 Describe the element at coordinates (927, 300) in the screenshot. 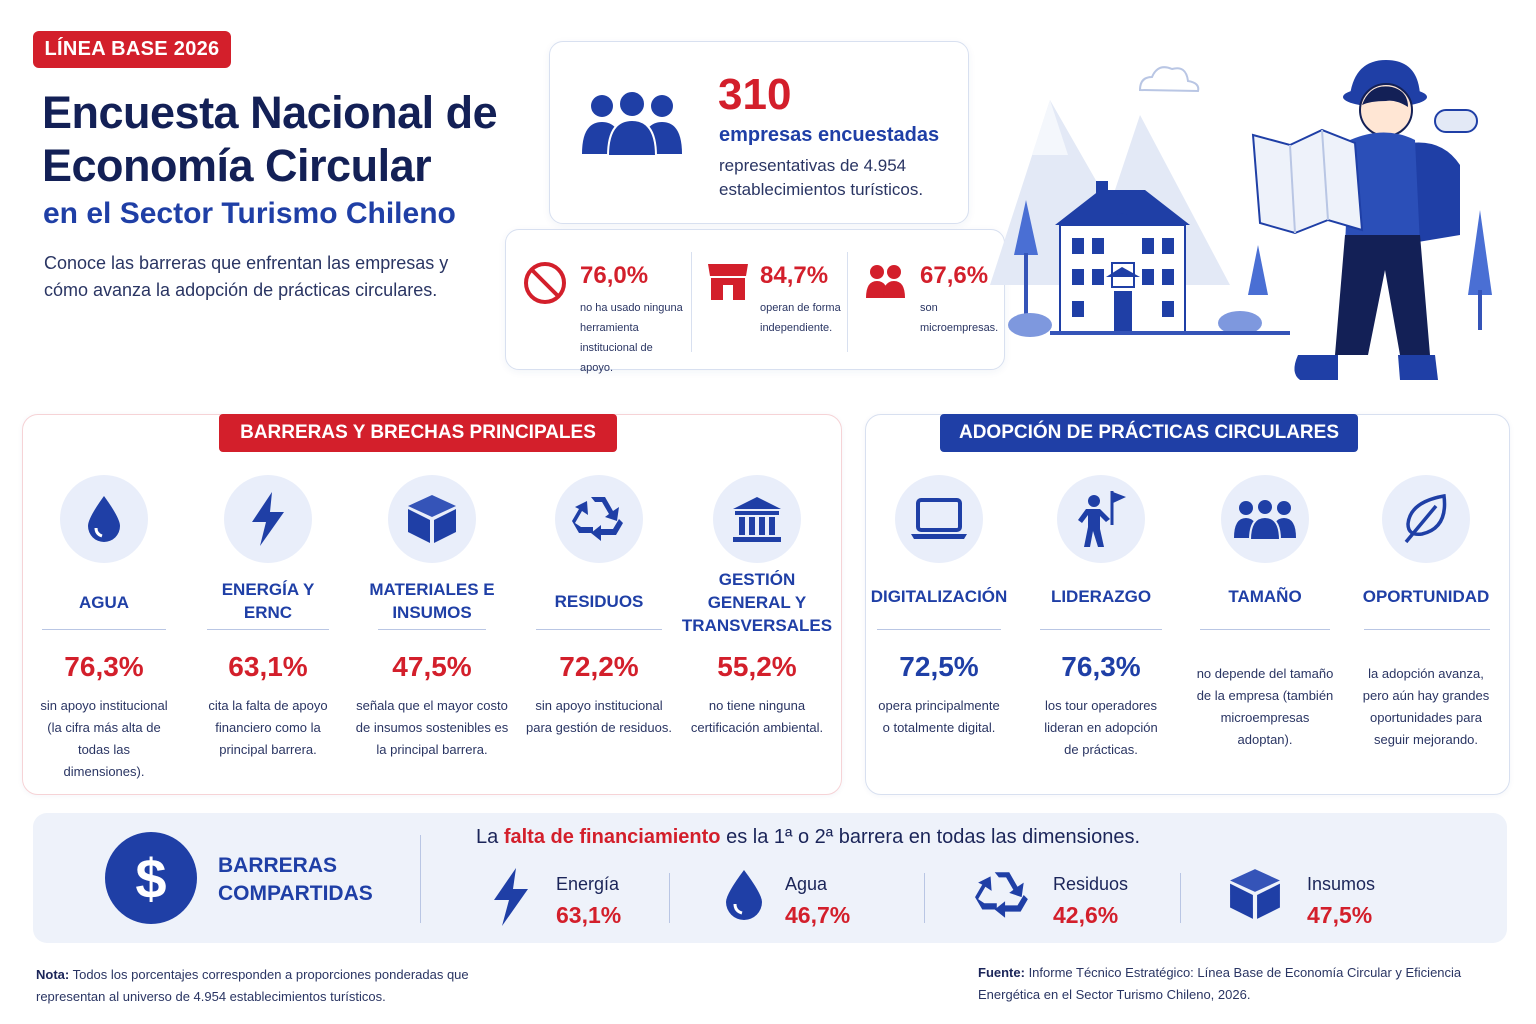

I see `mini-stat: 67,6% son microempresas.` at that location.